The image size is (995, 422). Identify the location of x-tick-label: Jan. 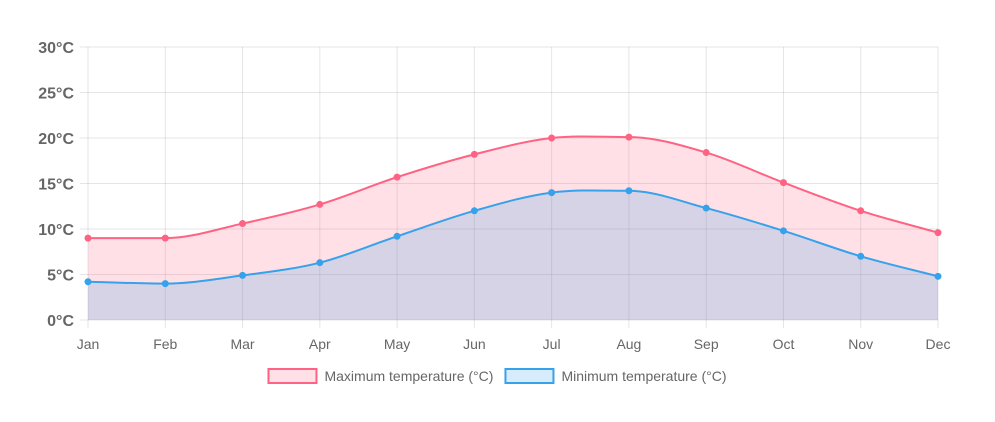
(88, 344).